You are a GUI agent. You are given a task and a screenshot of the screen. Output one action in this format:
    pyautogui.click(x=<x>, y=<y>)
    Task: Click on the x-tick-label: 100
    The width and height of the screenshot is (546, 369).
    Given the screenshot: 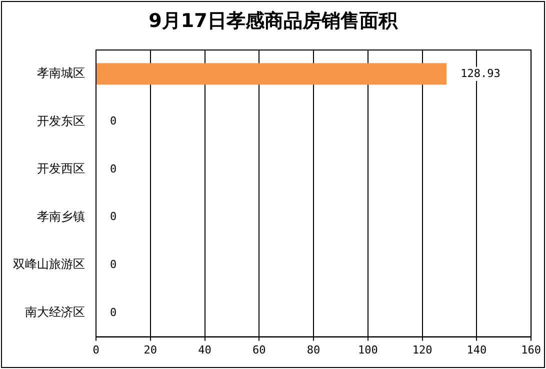 What is the action you would take?
    pyautogui.click(x=368, y=349)
    